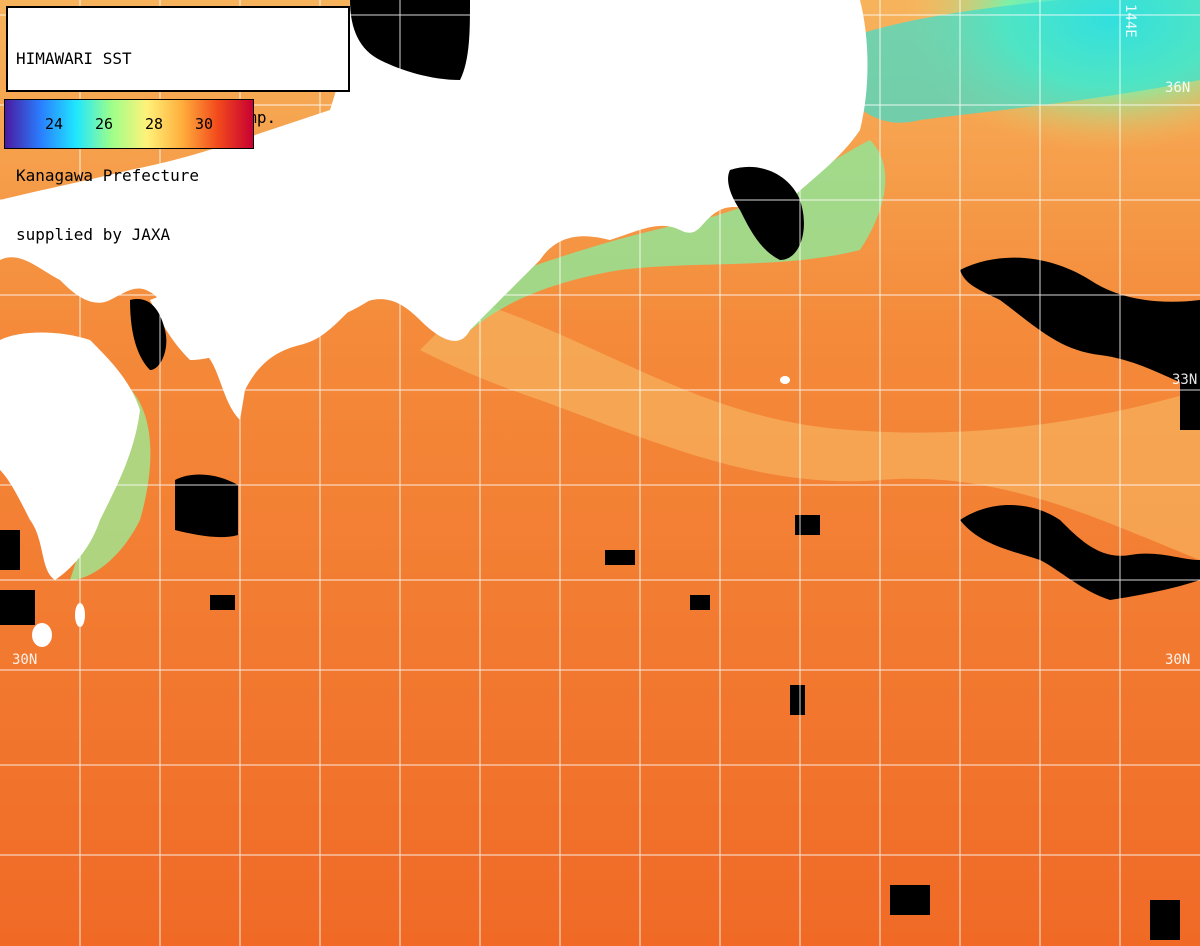 This screenshot has width=1200, height=946. What do you see at coordinates (154, 124) in the screenshot?
I see `colorbar-tick-28: 28` at bounding box center [154, 124].